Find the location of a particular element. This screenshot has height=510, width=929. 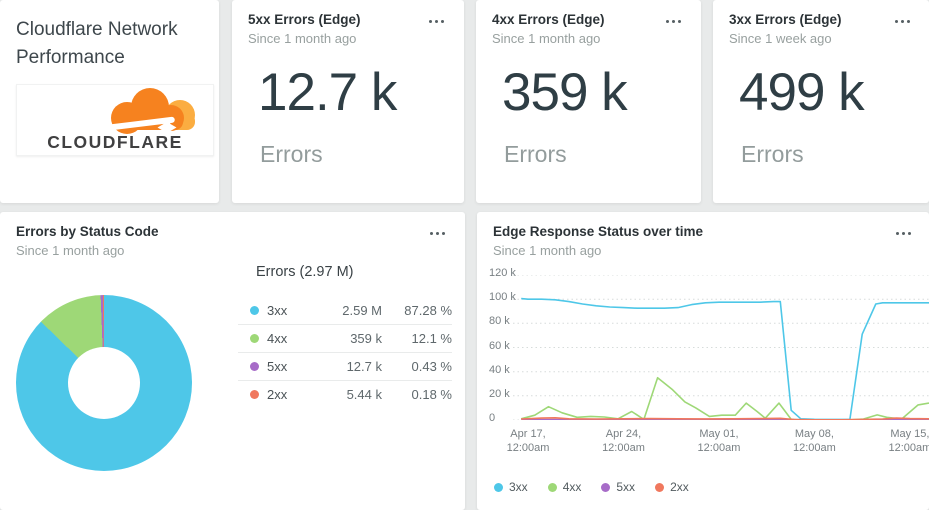

legend-item-3xx: 3xx is located at coordinates (511, 487).